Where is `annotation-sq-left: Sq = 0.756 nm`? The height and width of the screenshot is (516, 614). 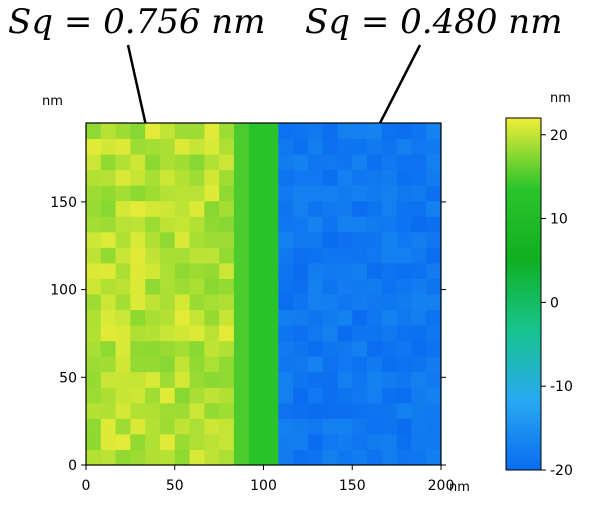
annotation-sq-left: Sq = 0.756 nm is located at coordinates (136, 22).